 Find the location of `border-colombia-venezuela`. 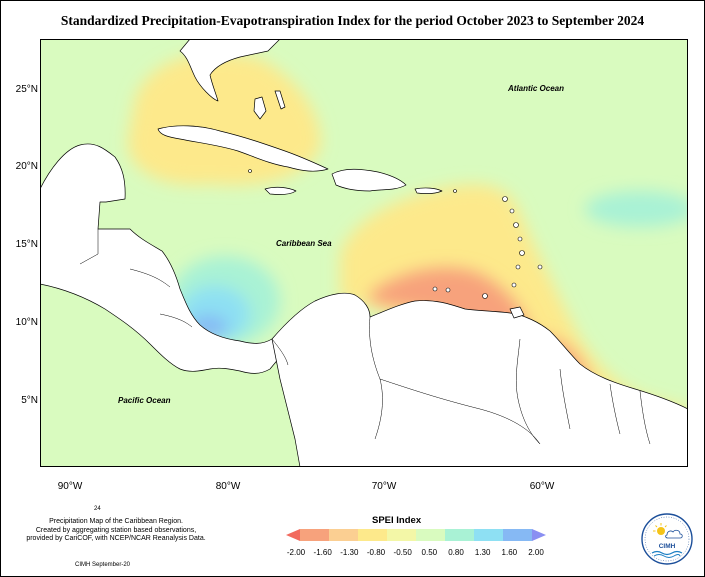

border-colombia-venezuela is located at coordinates (376, 378).